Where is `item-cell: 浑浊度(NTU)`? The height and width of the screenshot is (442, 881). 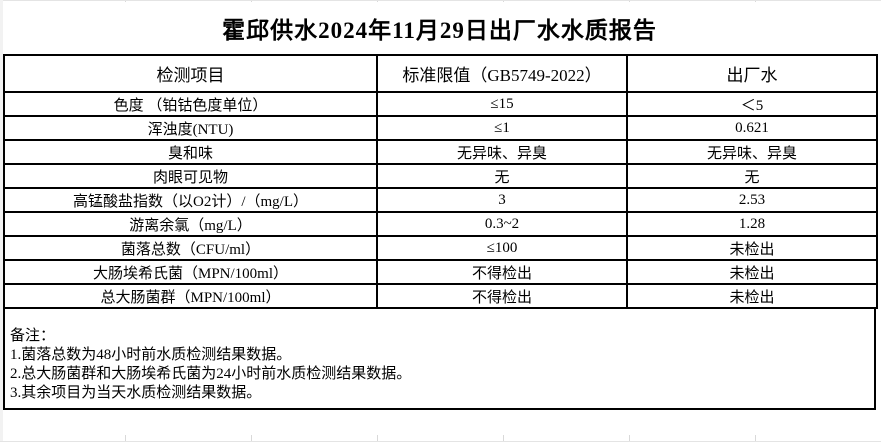
item-cell: 浑浊度(NTU) is located at coordinates (190, 128).